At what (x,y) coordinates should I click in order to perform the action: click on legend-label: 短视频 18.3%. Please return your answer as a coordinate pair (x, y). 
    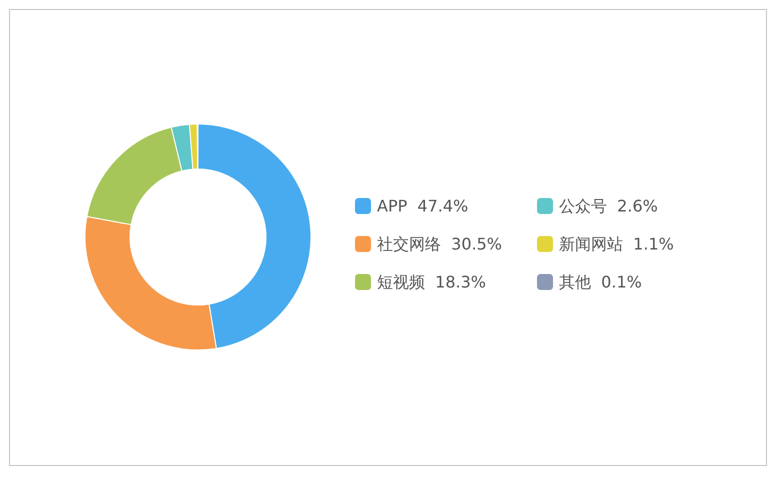
    Looking at the image, I should click on (431, 282).